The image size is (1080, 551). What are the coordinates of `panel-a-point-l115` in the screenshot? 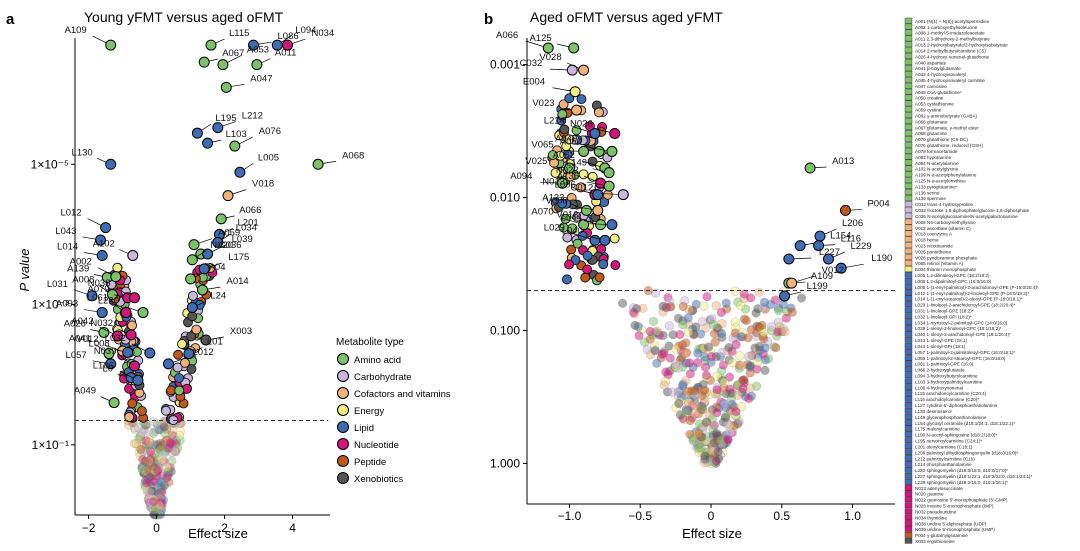 It's located at (211, 45).